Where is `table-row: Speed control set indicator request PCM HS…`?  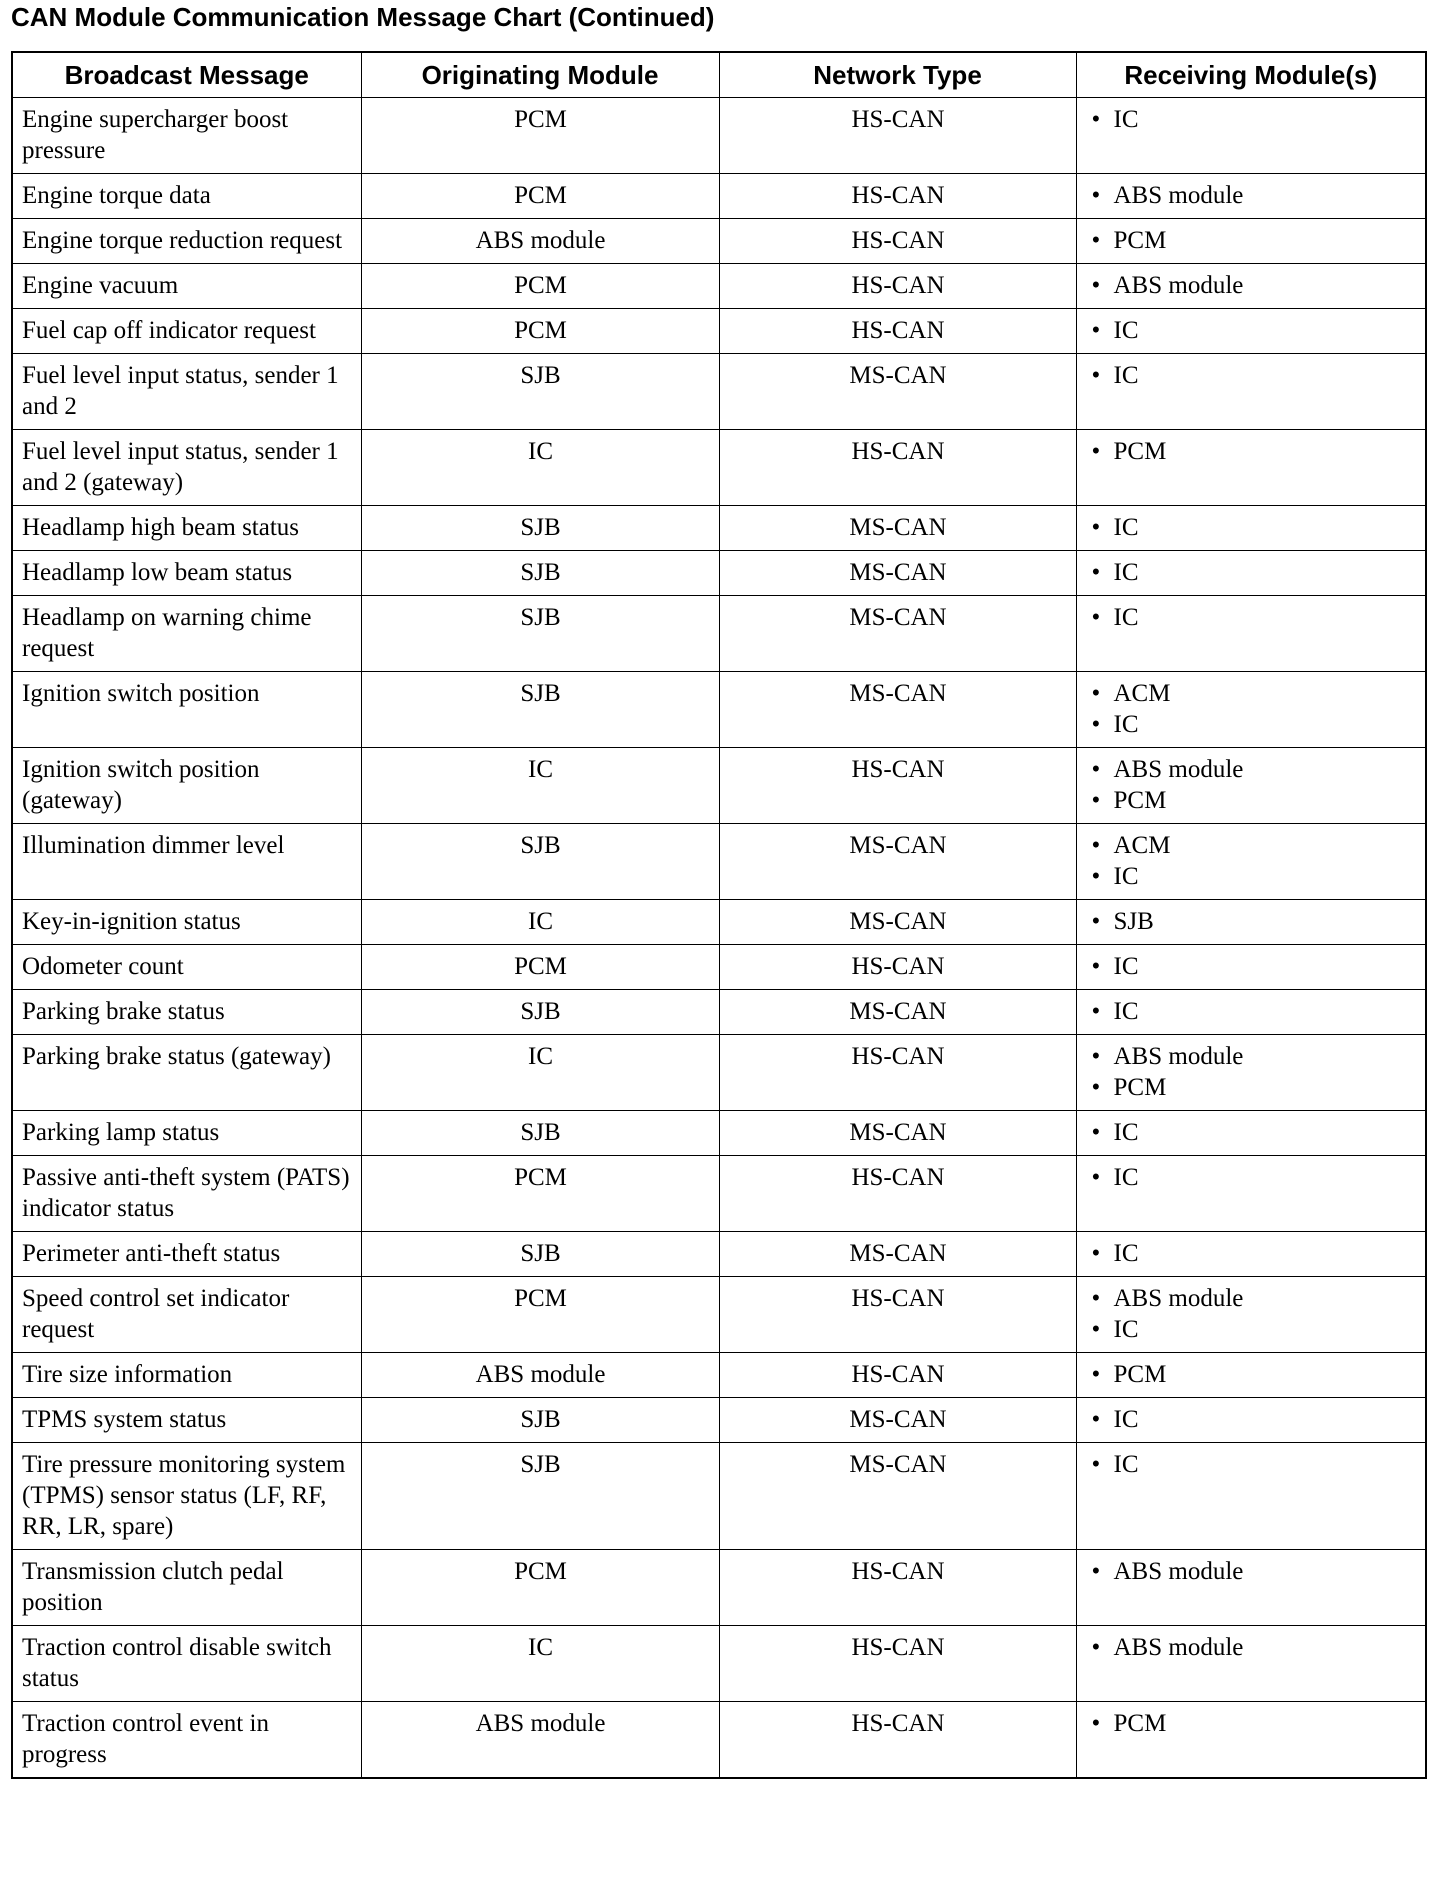 table-row: Speed control set indicator request PCM HS… is located at coordinates (719, 1314).